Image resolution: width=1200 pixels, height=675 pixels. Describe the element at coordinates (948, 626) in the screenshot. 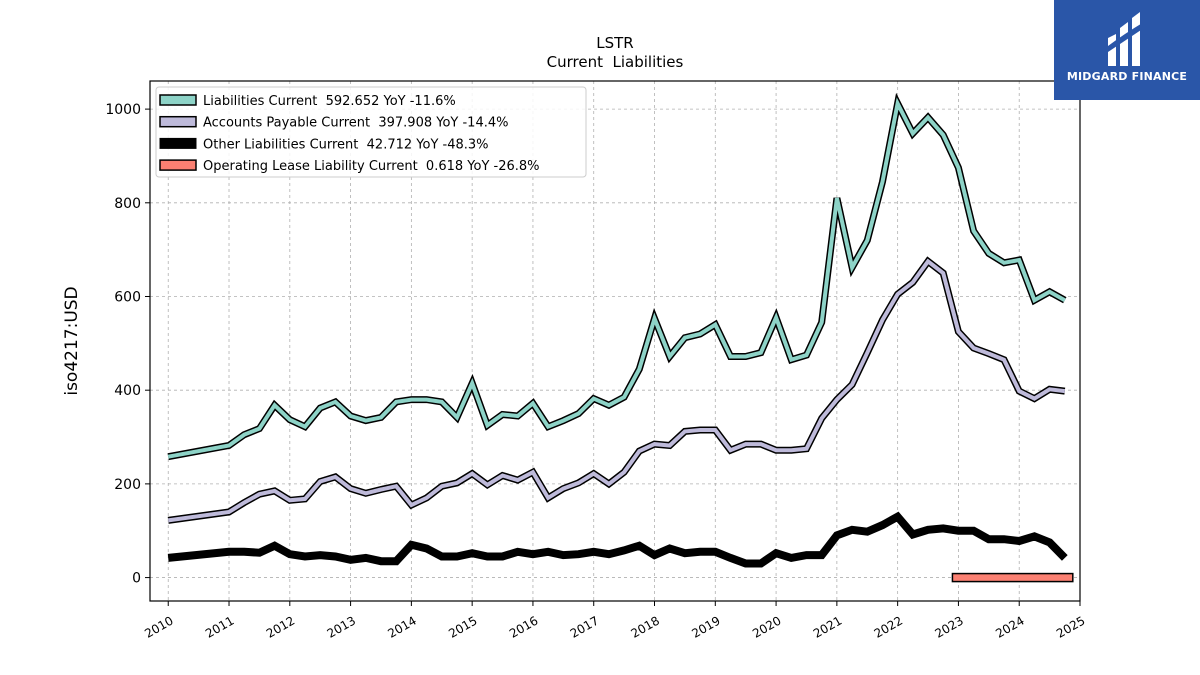

I see `x-tick-label: 2023` at that location.